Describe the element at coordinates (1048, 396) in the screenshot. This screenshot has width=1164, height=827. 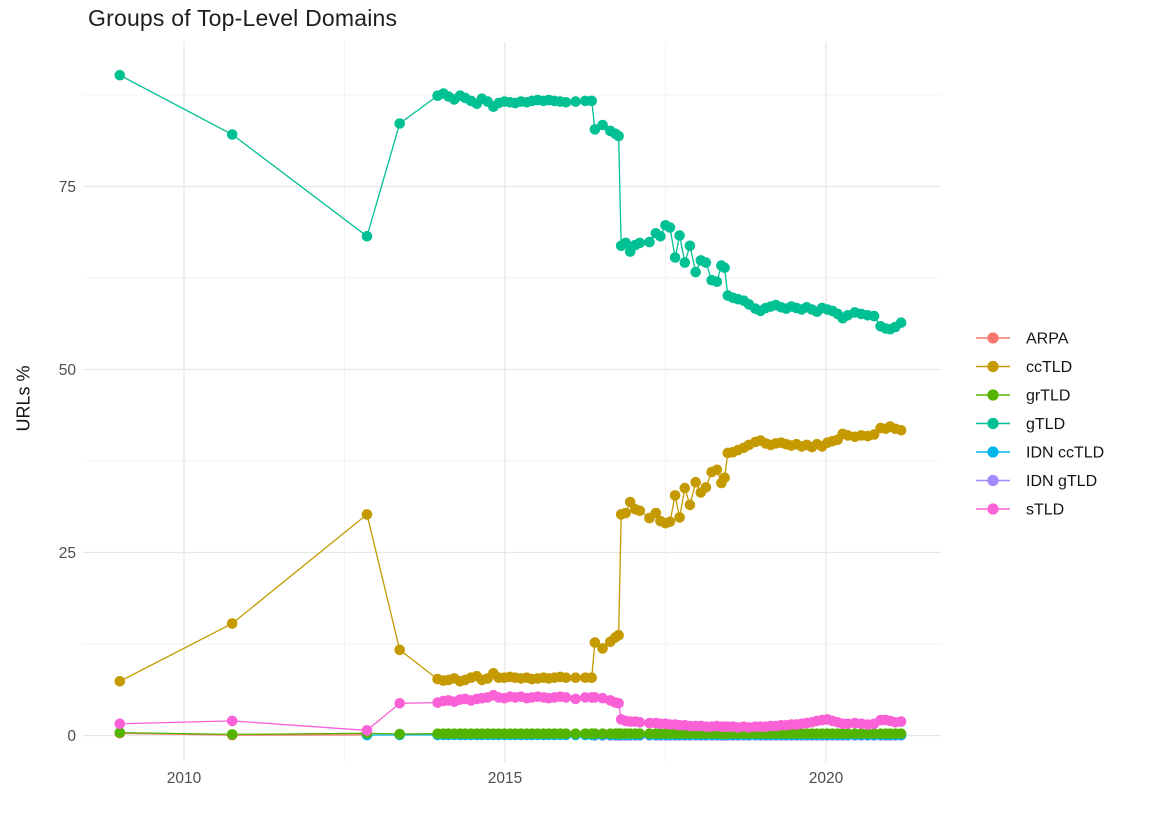
I see `legend-label: grTLD` at that location.